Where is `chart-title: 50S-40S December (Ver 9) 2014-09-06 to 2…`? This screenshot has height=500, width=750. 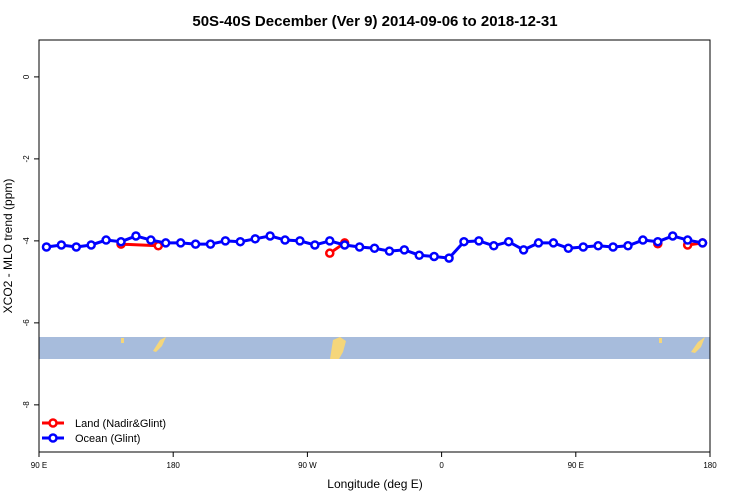
chart-title: 50S-40S December (Ver 9) 2014-09-06 to 2… is located at coordinates (374, 21).